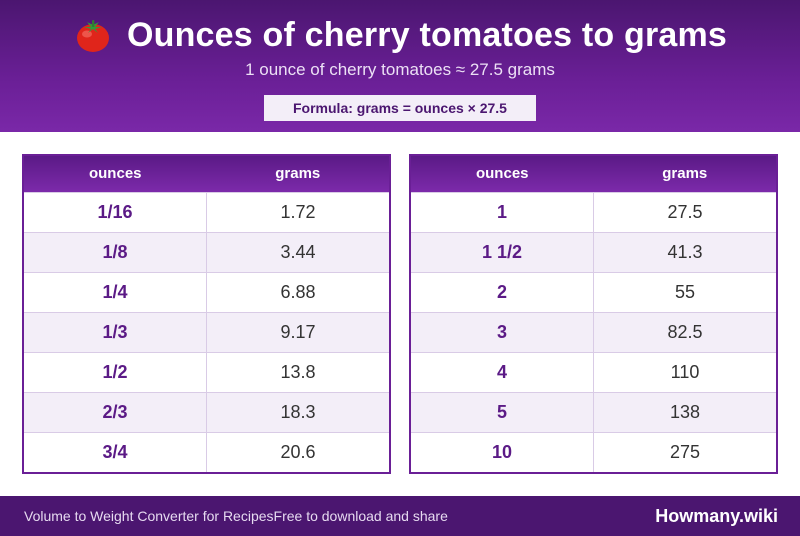  Describe the element at coordinates (297, 331) in the screenshot. I see `grams-cell: 9.17` at that location.